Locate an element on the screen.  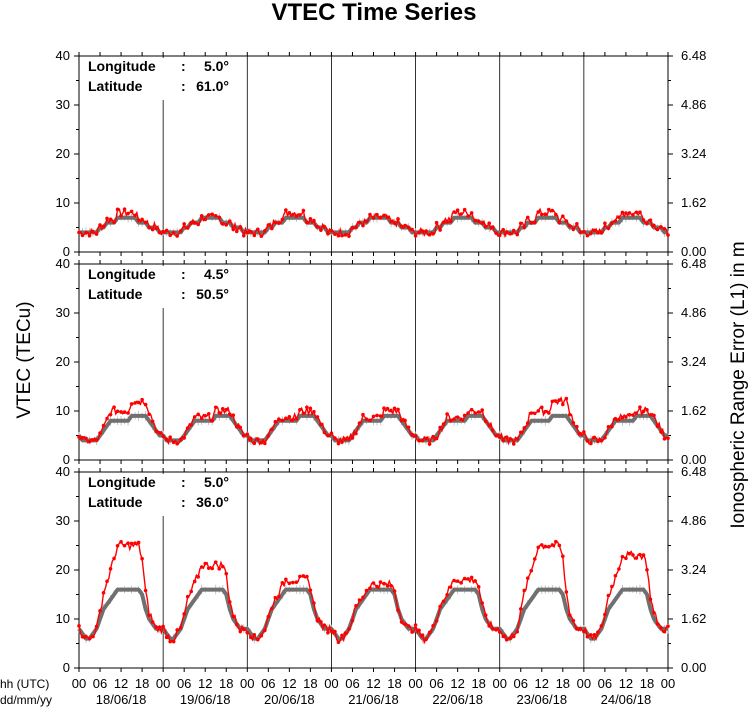
x-date-label: 18/06/18 is located at coordinates (121, 699).